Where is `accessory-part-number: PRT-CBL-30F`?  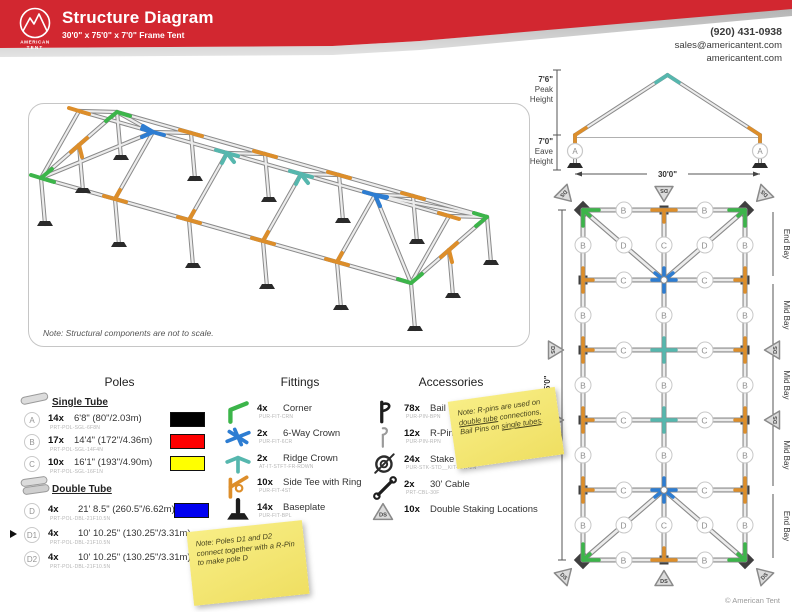
accessory-part-number: PRT-CBL-30F is located at coordinates (423, 493).